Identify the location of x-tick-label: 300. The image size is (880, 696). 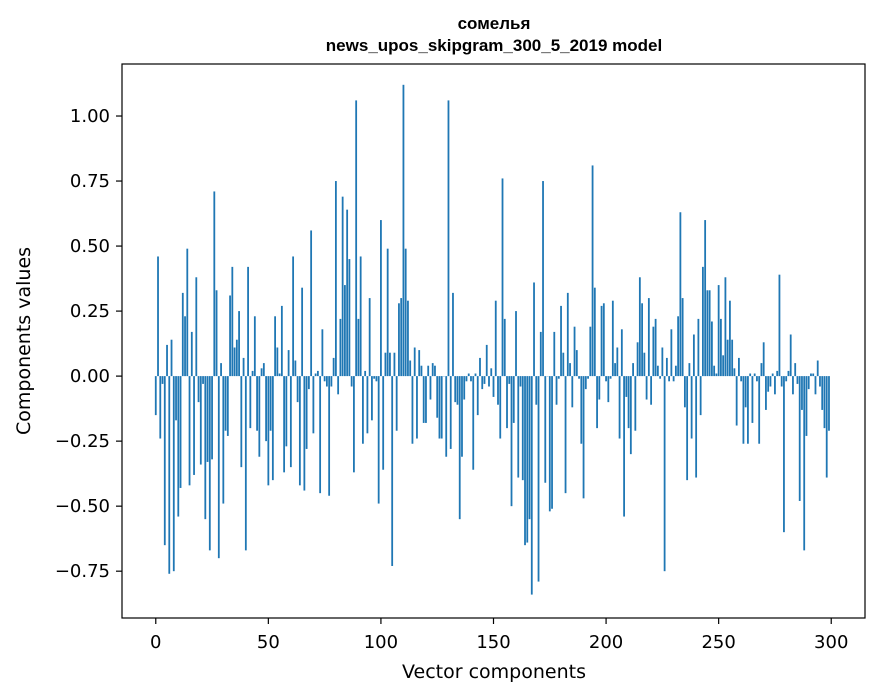
(831, 642).